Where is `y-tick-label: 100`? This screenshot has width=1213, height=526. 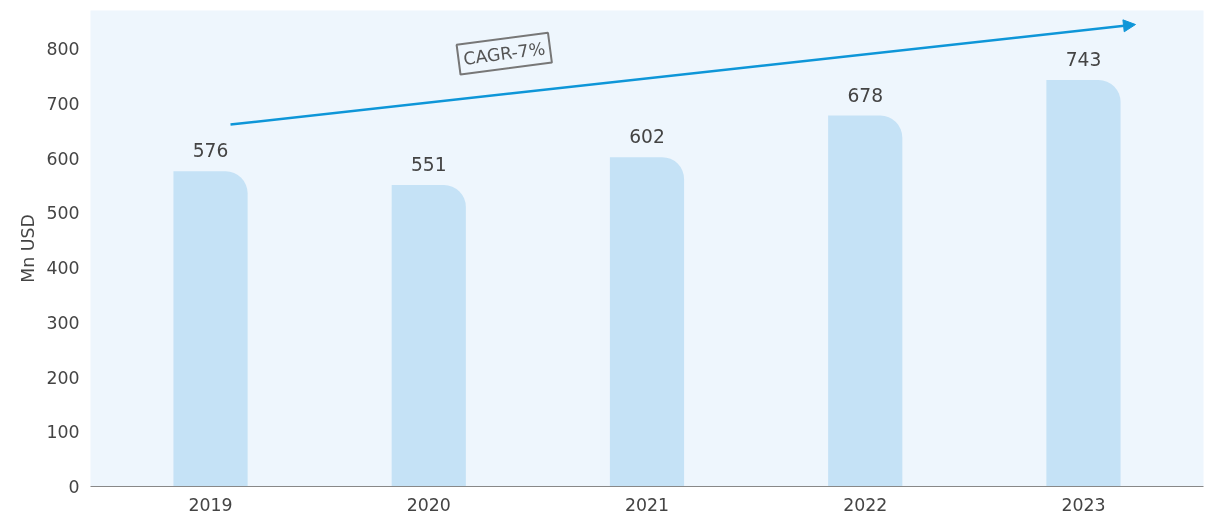 y-tick-label: 100 is located at coordinates (63, 432).